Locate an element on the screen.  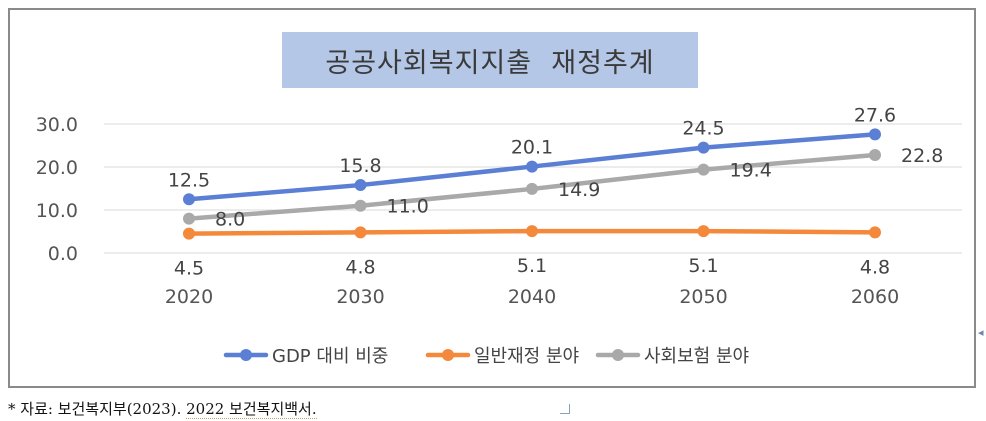
caption-prefix: * 자료: 보건복지부(2023). is located at coordinates (97, 409).